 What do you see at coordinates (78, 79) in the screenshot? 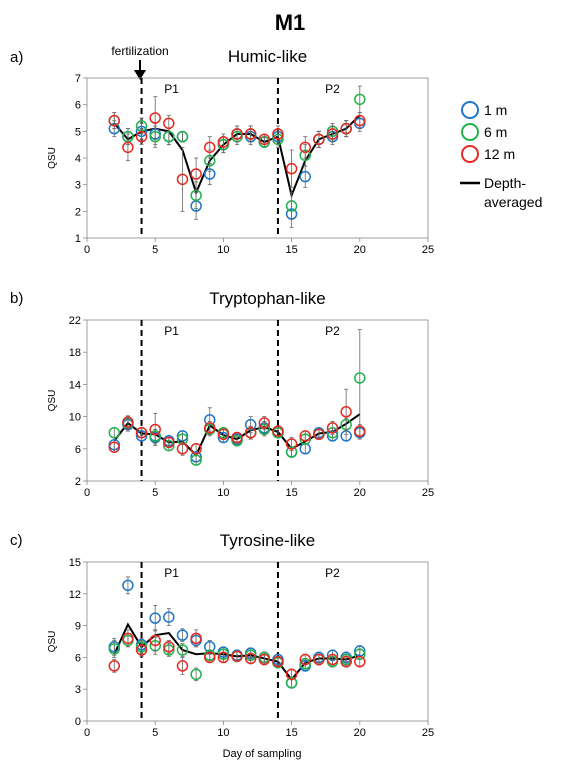
I see `y-tick-label: 7` at bounding box center [78, 79].